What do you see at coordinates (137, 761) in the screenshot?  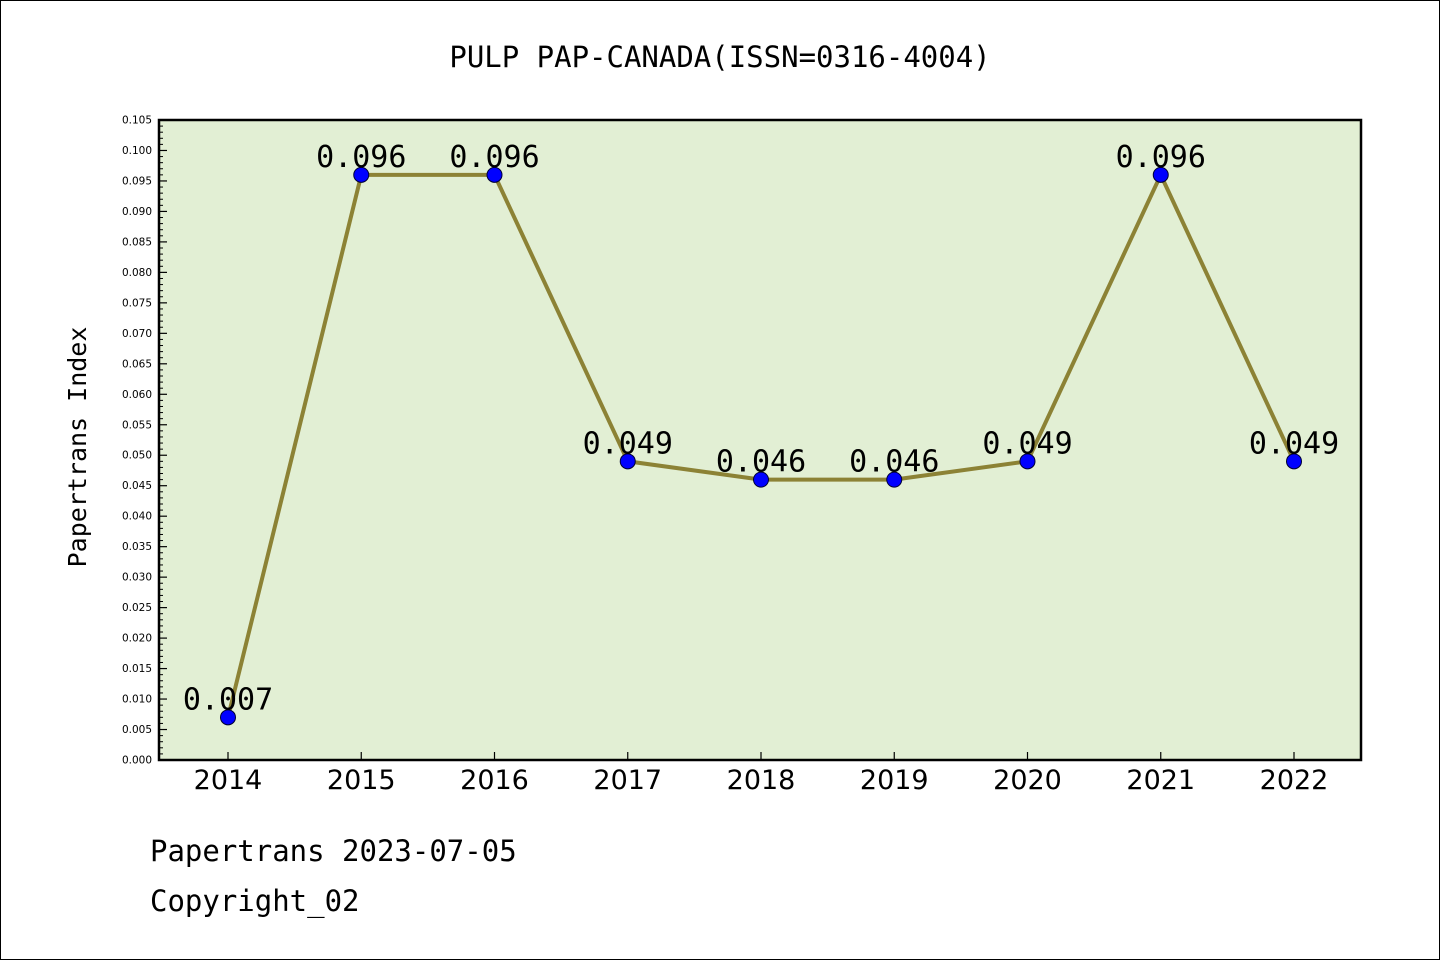 I see `y-tick-label: 0.000` at bounding box center [137, 761].